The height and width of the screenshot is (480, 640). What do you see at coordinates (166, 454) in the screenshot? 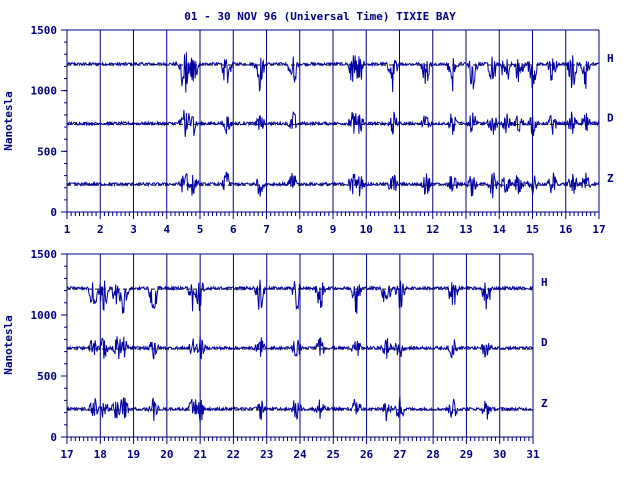
I see `x-tick-label: 20` at bounding box center [166, 454].